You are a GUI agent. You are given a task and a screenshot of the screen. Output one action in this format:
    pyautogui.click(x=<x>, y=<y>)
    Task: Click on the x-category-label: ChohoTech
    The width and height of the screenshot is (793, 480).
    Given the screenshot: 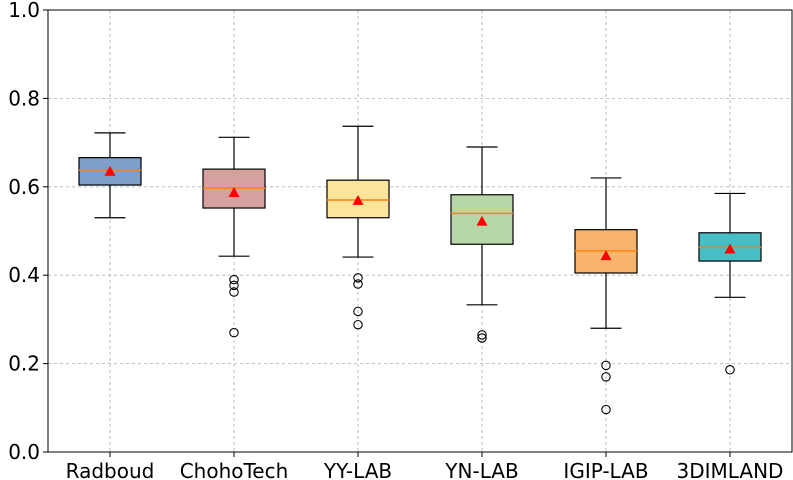 What is the action you would take?
    pyautogui.click(x=234, y=469)
    